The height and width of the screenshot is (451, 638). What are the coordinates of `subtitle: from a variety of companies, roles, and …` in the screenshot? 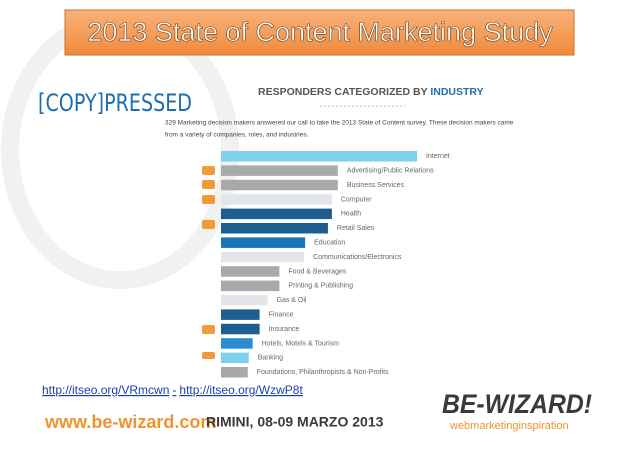 It's located at (237, 135).